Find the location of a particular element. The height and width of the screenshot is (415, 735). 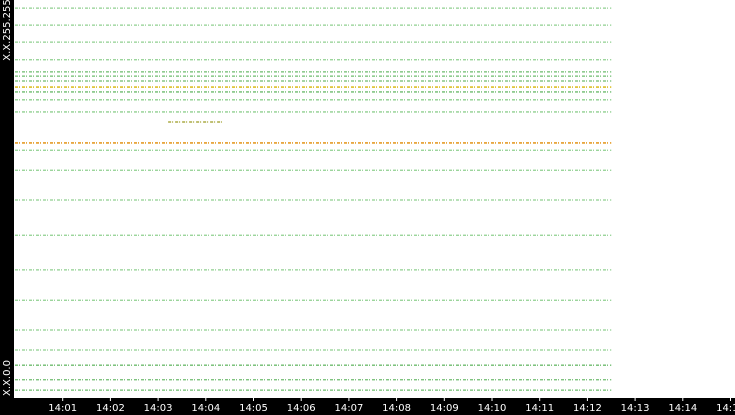

y-axis-strip is located at coordinates (7, 207).